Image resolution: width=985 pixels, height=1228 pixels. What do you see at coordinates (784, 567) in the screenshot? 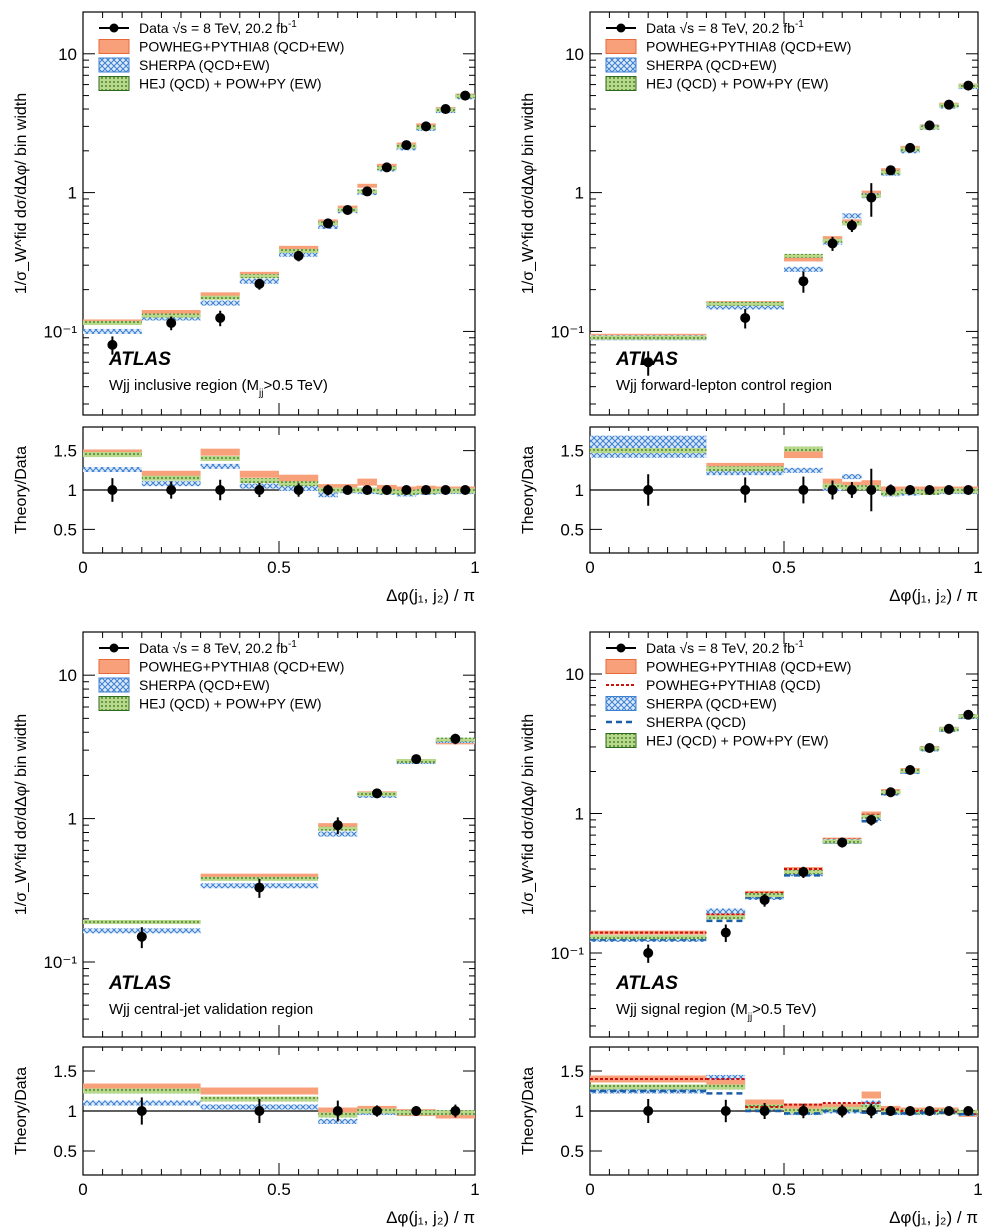
I see `x-tick-label: 0.5` at bounding box center [784, 567].